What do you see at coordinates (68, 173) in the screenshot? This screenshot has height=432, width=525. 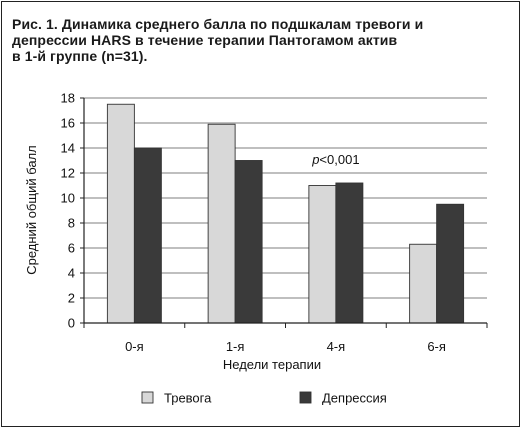 I see `y-tick-label: 12` at bounding box center [68, 173].